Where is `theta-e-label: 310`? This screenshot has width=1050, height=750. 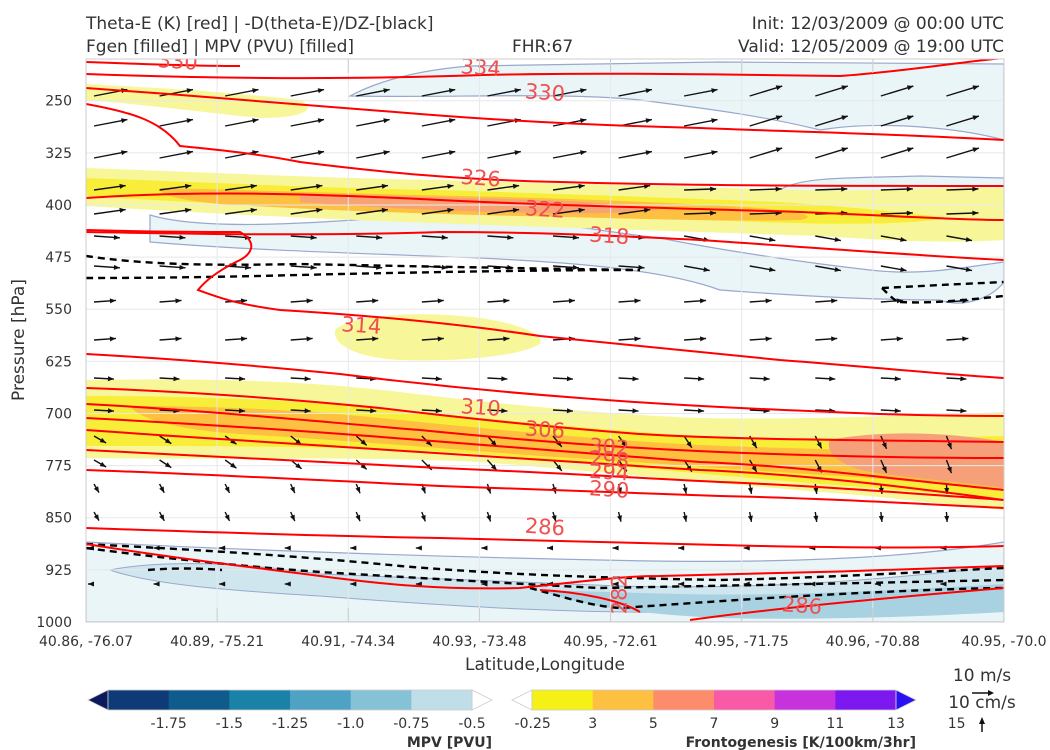
theta-e-label: 310 is located at coordinates (481, 407).